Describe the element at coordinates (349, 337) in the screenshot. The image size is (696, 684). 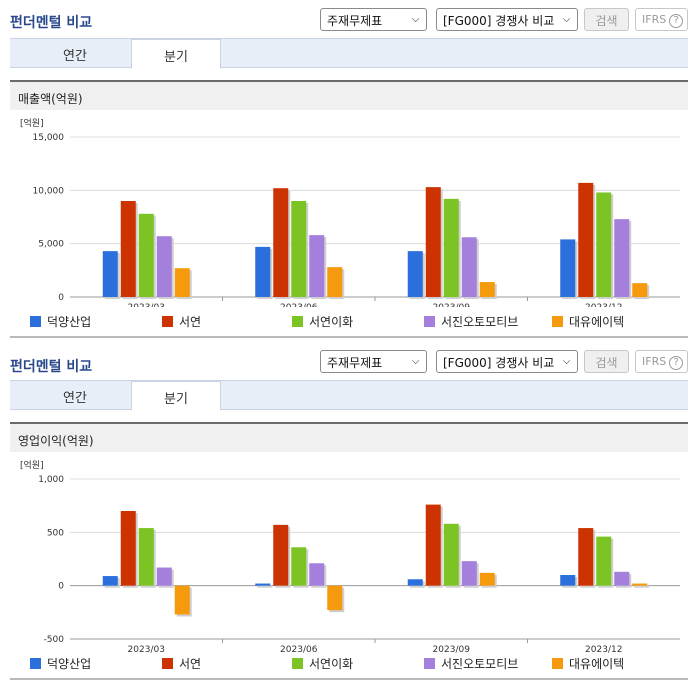
I see `divider` at that location.